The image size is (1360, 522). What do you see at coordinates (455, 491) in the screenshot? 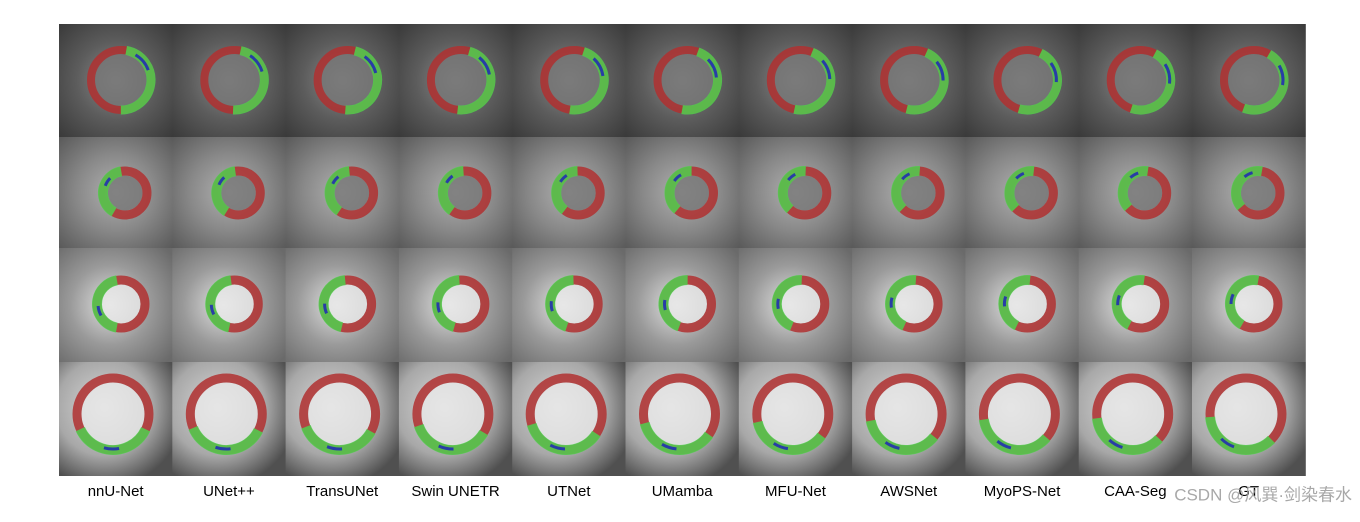
I see `column-label: Swin UNETR` at bounding box center [455, 491].